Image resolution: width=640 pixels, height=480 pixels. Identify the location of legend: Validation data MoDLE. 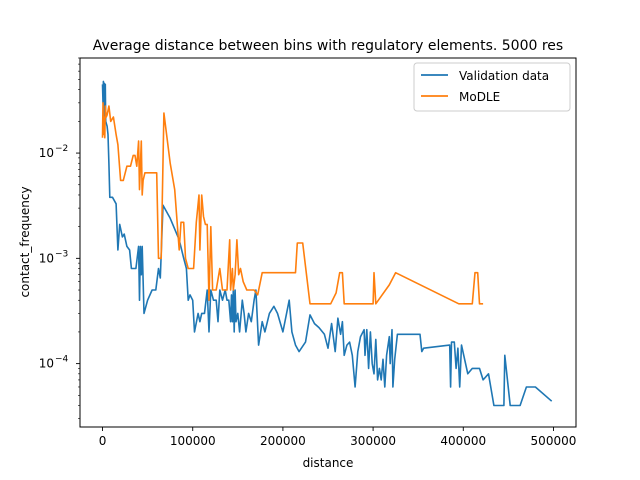
(492, 87).